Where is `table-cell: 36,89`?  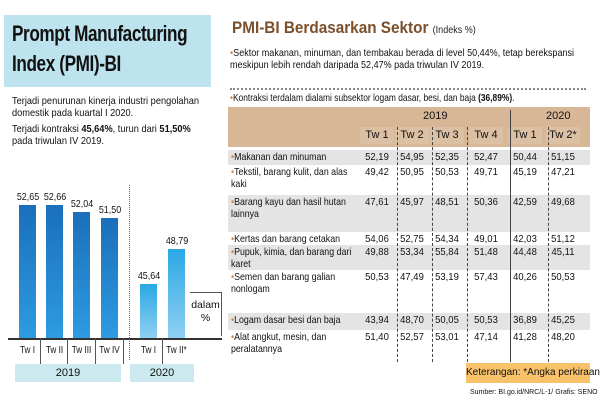 table-cell: 36,89 is located at coordinates (525, 320).